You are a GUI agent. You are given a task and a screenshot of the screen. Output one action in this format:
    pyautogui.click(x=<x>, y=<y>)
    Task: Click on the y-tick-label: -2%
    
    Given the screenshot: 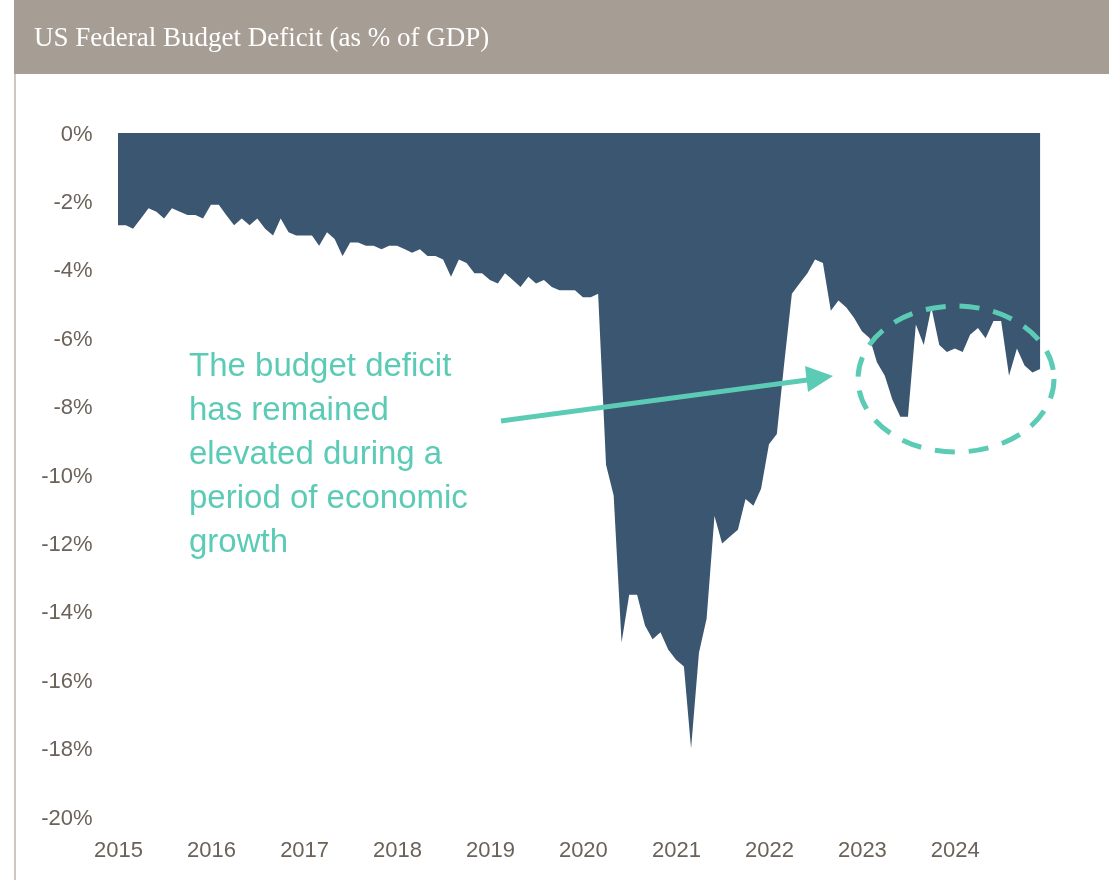 What is the action you would take?
    pyautogui.click(x=73, y=201)
    